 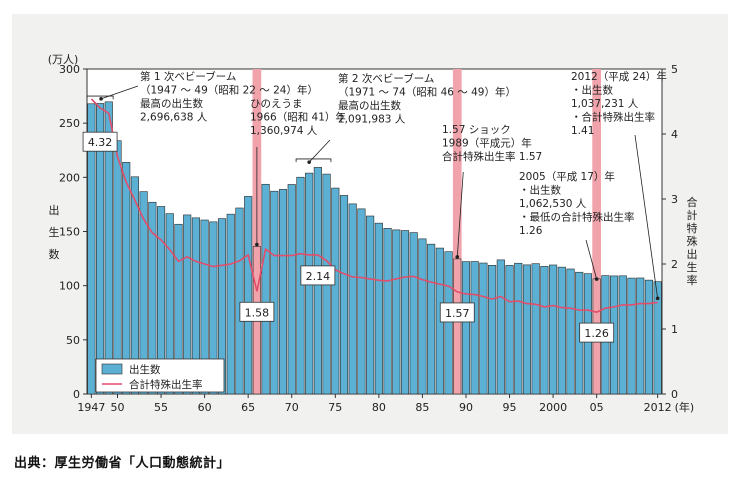 I want to click on legend-bar-label: 出生数, so click(x=145, y=369).